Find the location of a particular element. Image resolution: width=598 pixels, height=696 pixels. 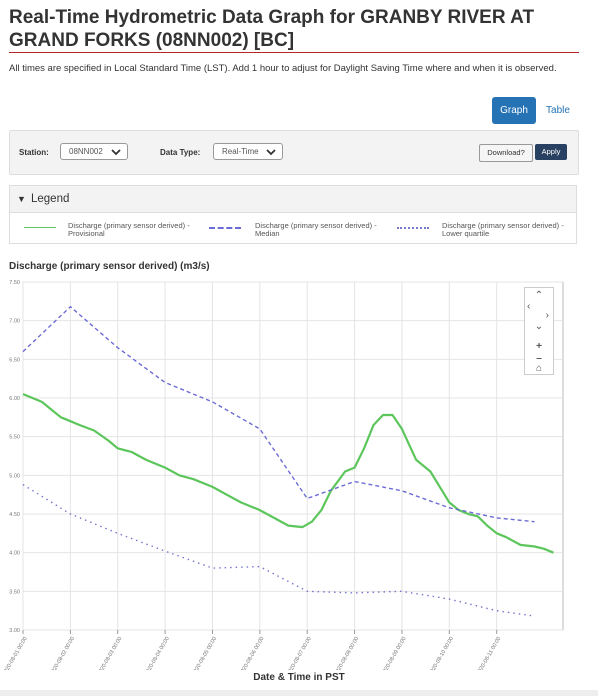

title-divider is located at coordinates (294, 52).